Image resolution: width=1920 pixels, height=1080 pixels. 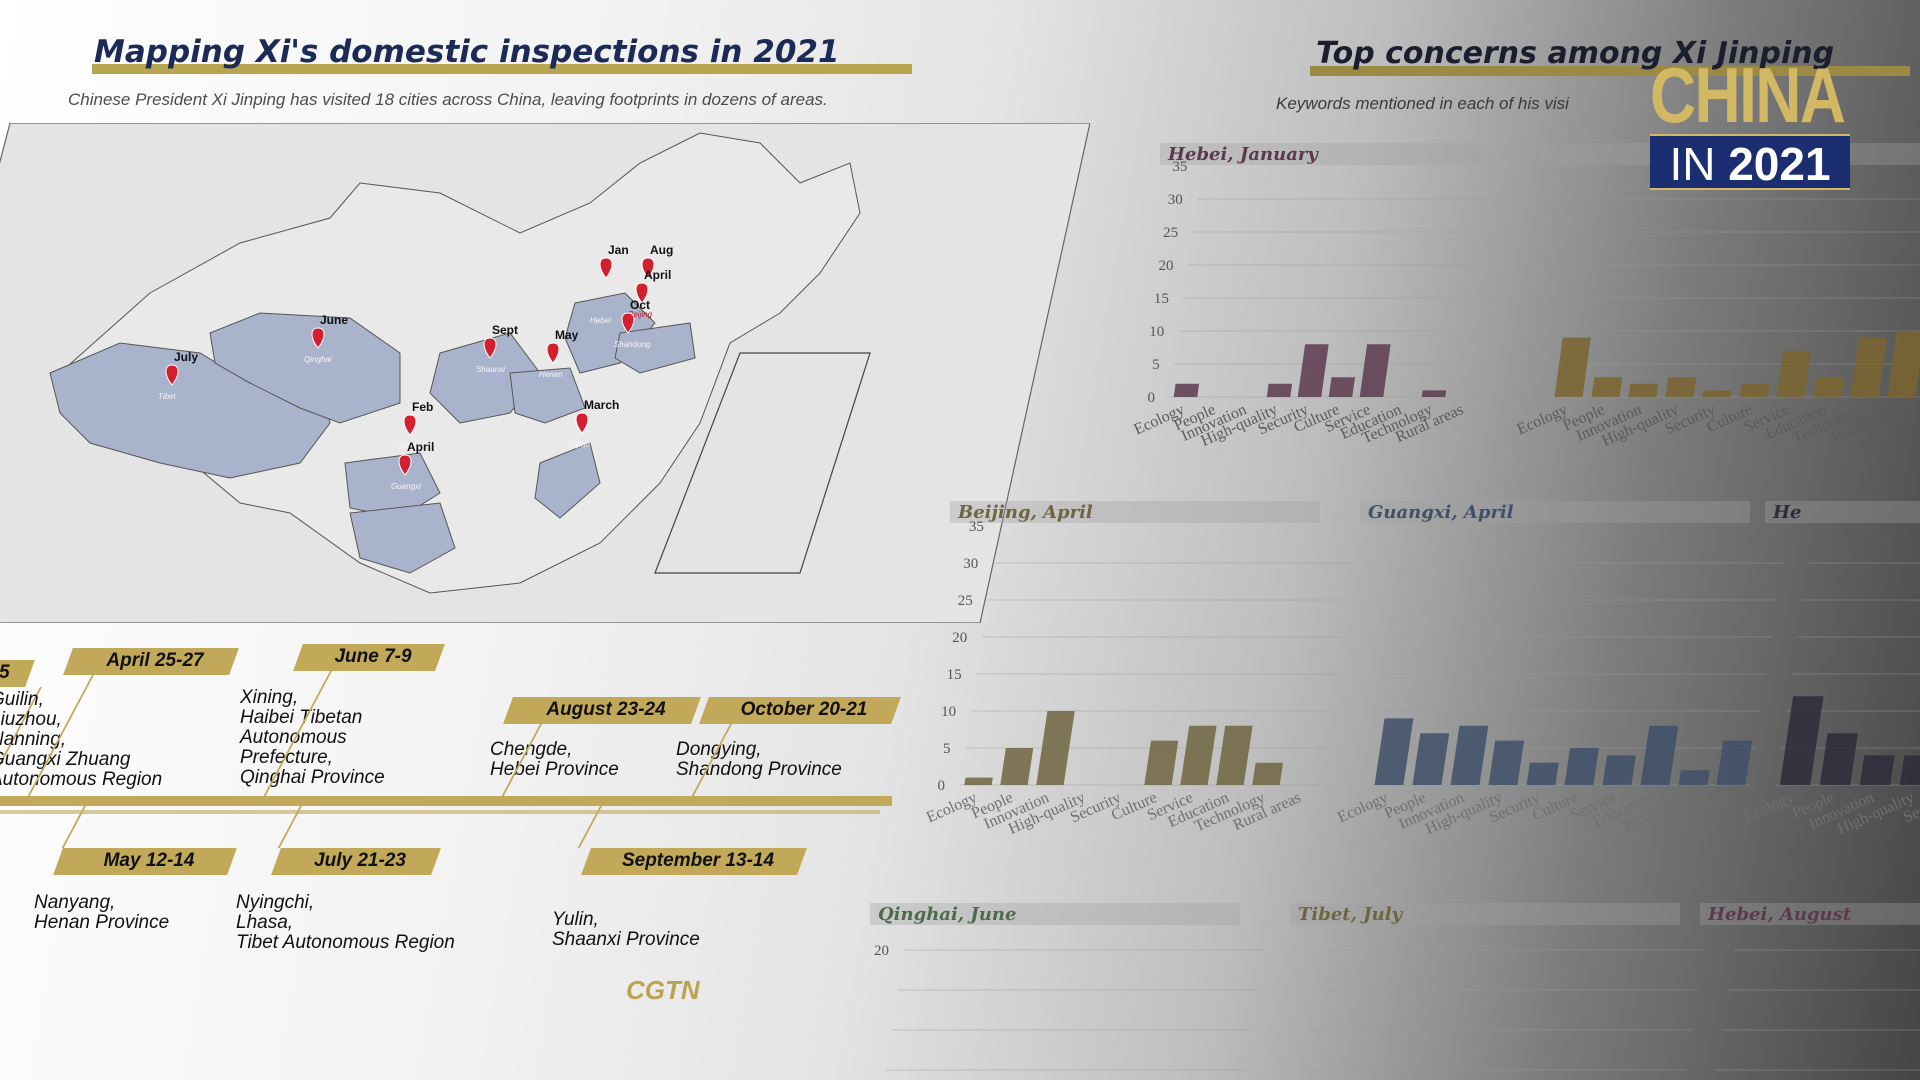 What do you see at coordinates (411, 446) in the screenshot?
I see `map-province-label: Guizhou` at bounding box center [411, 446].